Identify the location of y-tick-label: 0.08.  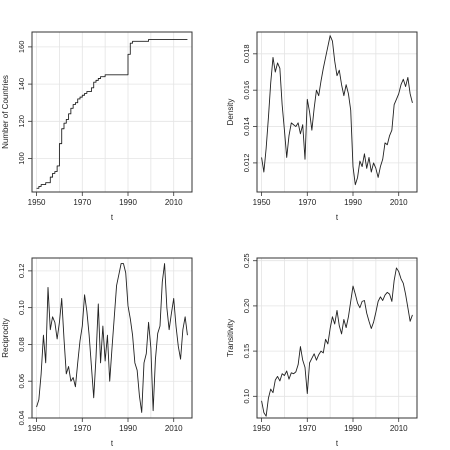
(21, 344).